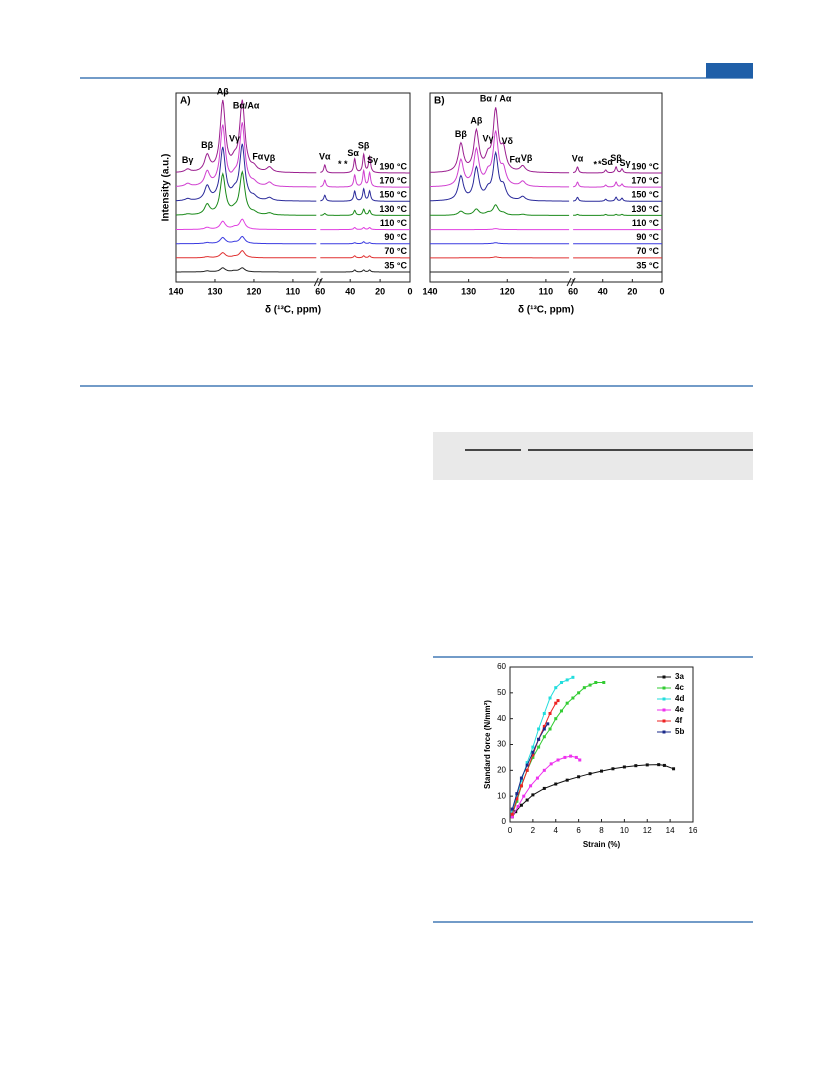 This screenshot has height=1091, width=833. Describe the element at coordinates (223, 91) in the screenshot. I see `peak-label: Aβ` at that location.